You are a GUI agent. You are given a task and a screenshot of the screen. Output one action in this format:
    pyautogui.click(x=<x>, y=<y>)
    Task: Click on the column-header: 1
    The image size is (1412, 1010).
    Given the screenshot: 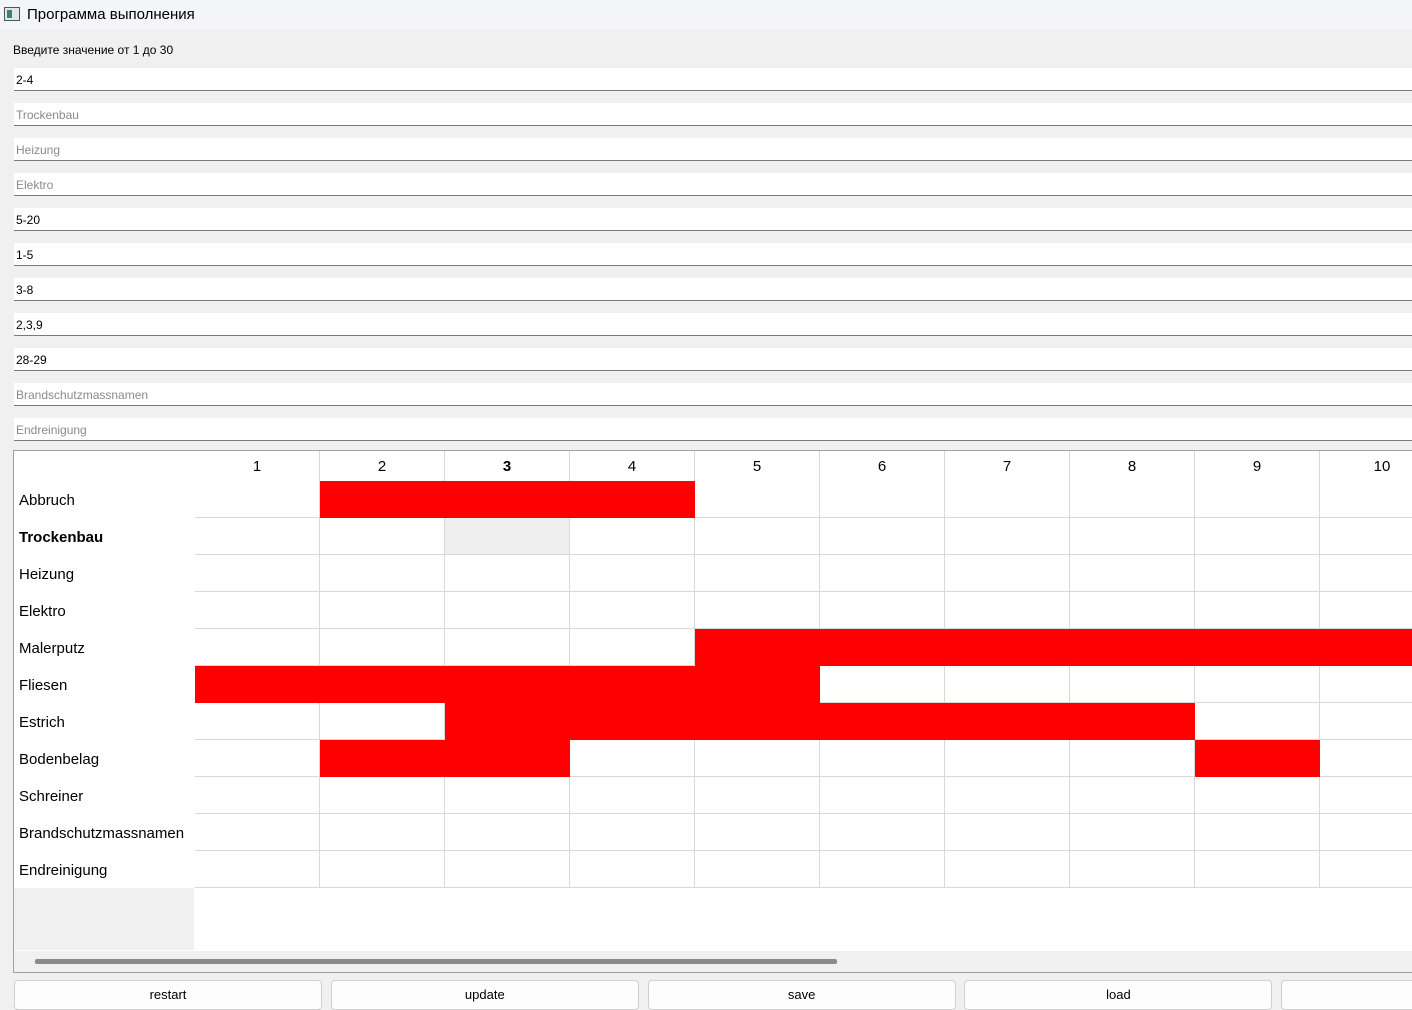 What is the action you would take?
    pyautogui.click(x=257, y=466)
    